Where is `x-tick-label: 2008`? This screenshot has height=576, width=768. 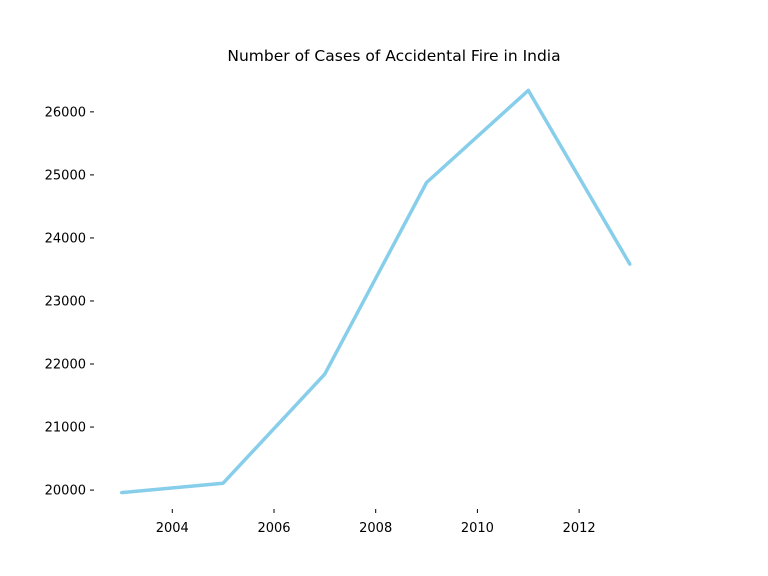 x-tick-label: 2008 is located at coordinates (375, 528).